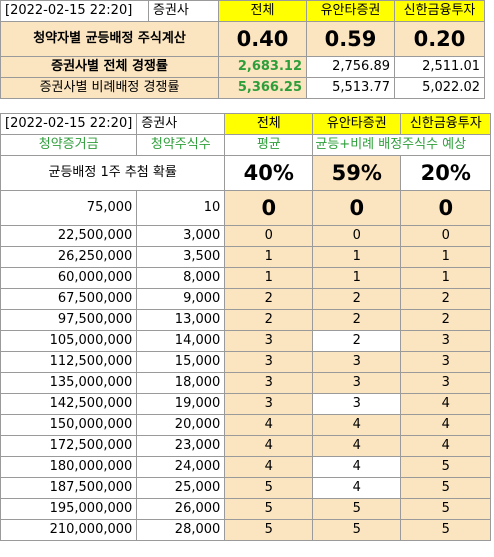 The height and width of the screenshot is (557, 494). Describe the element at coordinates (69, 404) in the screenshot. I see `amount-cell: 142,500,000` at that location.